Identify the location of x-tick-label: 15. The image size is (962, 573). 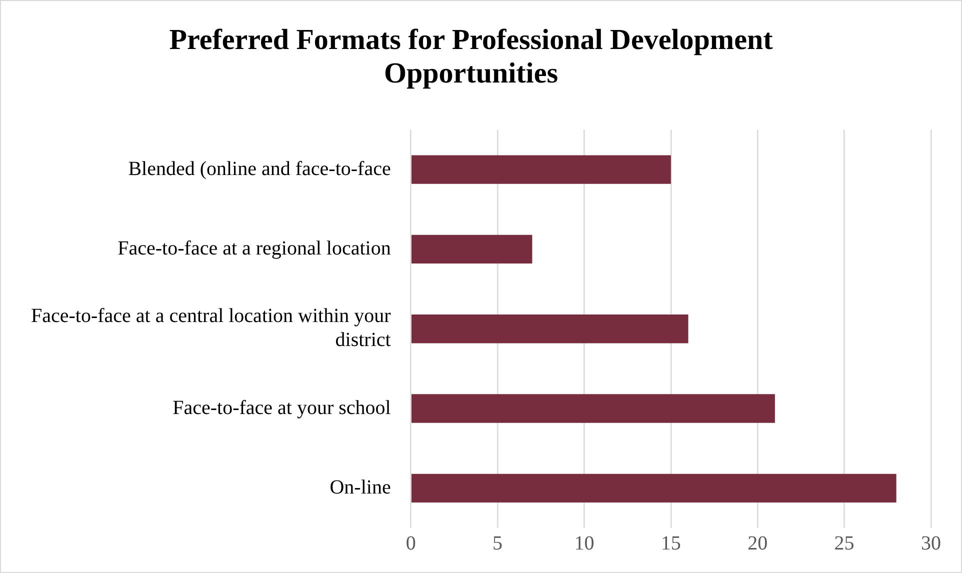
(670, 543).